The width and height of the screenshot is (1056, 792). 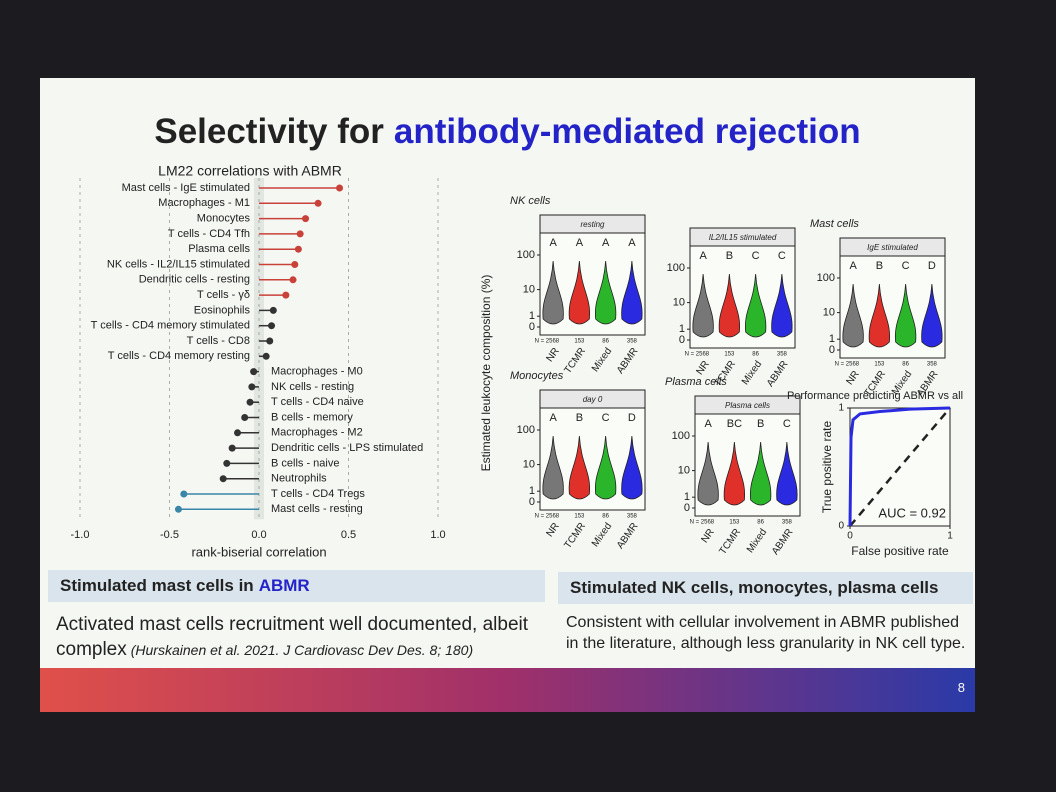 What do you see at coordinates (219, 249) in the screenshot?
I see `category-label: Plasma cells` at bounding box center [219, 249].